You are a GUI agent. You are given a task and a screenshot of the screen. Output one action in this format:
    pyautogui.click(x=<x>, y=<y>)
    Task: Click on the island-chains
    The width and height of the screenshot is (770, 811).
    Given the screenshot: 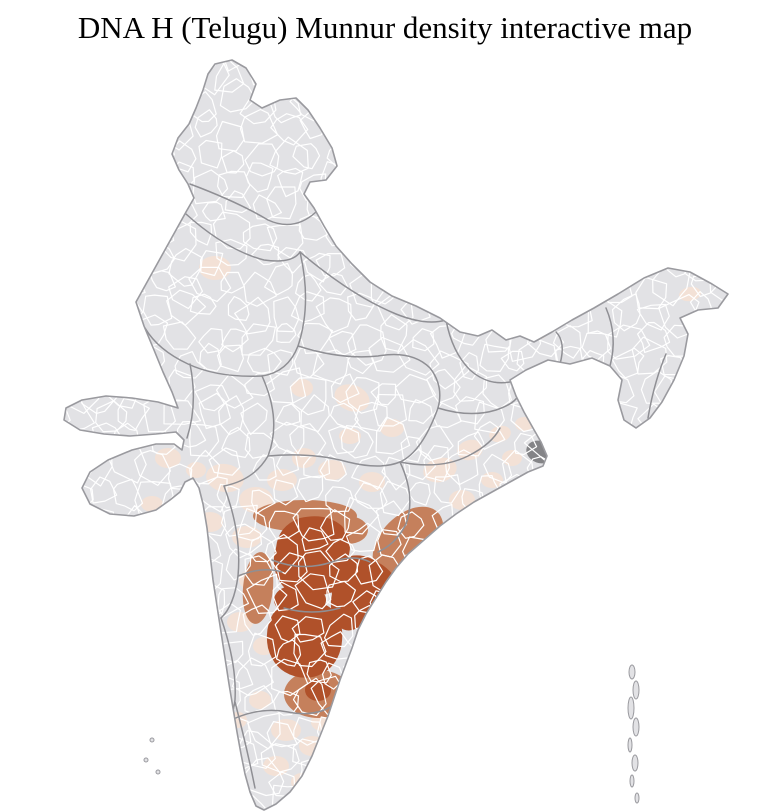 What is the action you would take?
    pyautogui.click(x=391, y=734)
    